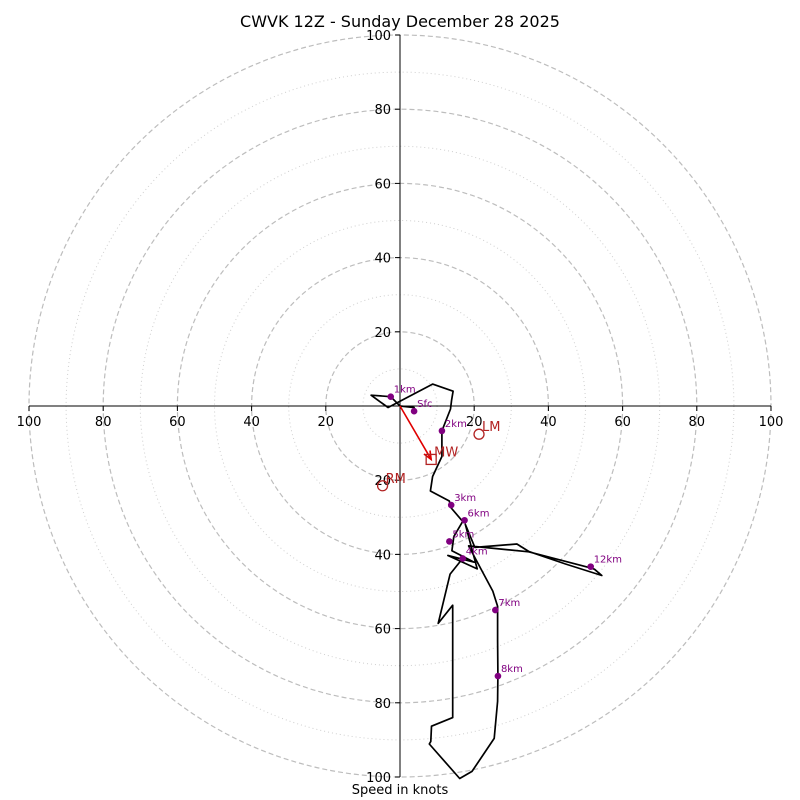 The width and height of the screenshot is (800, 800). I want to click on y-tick-label-60: 60, so click(382, 184).